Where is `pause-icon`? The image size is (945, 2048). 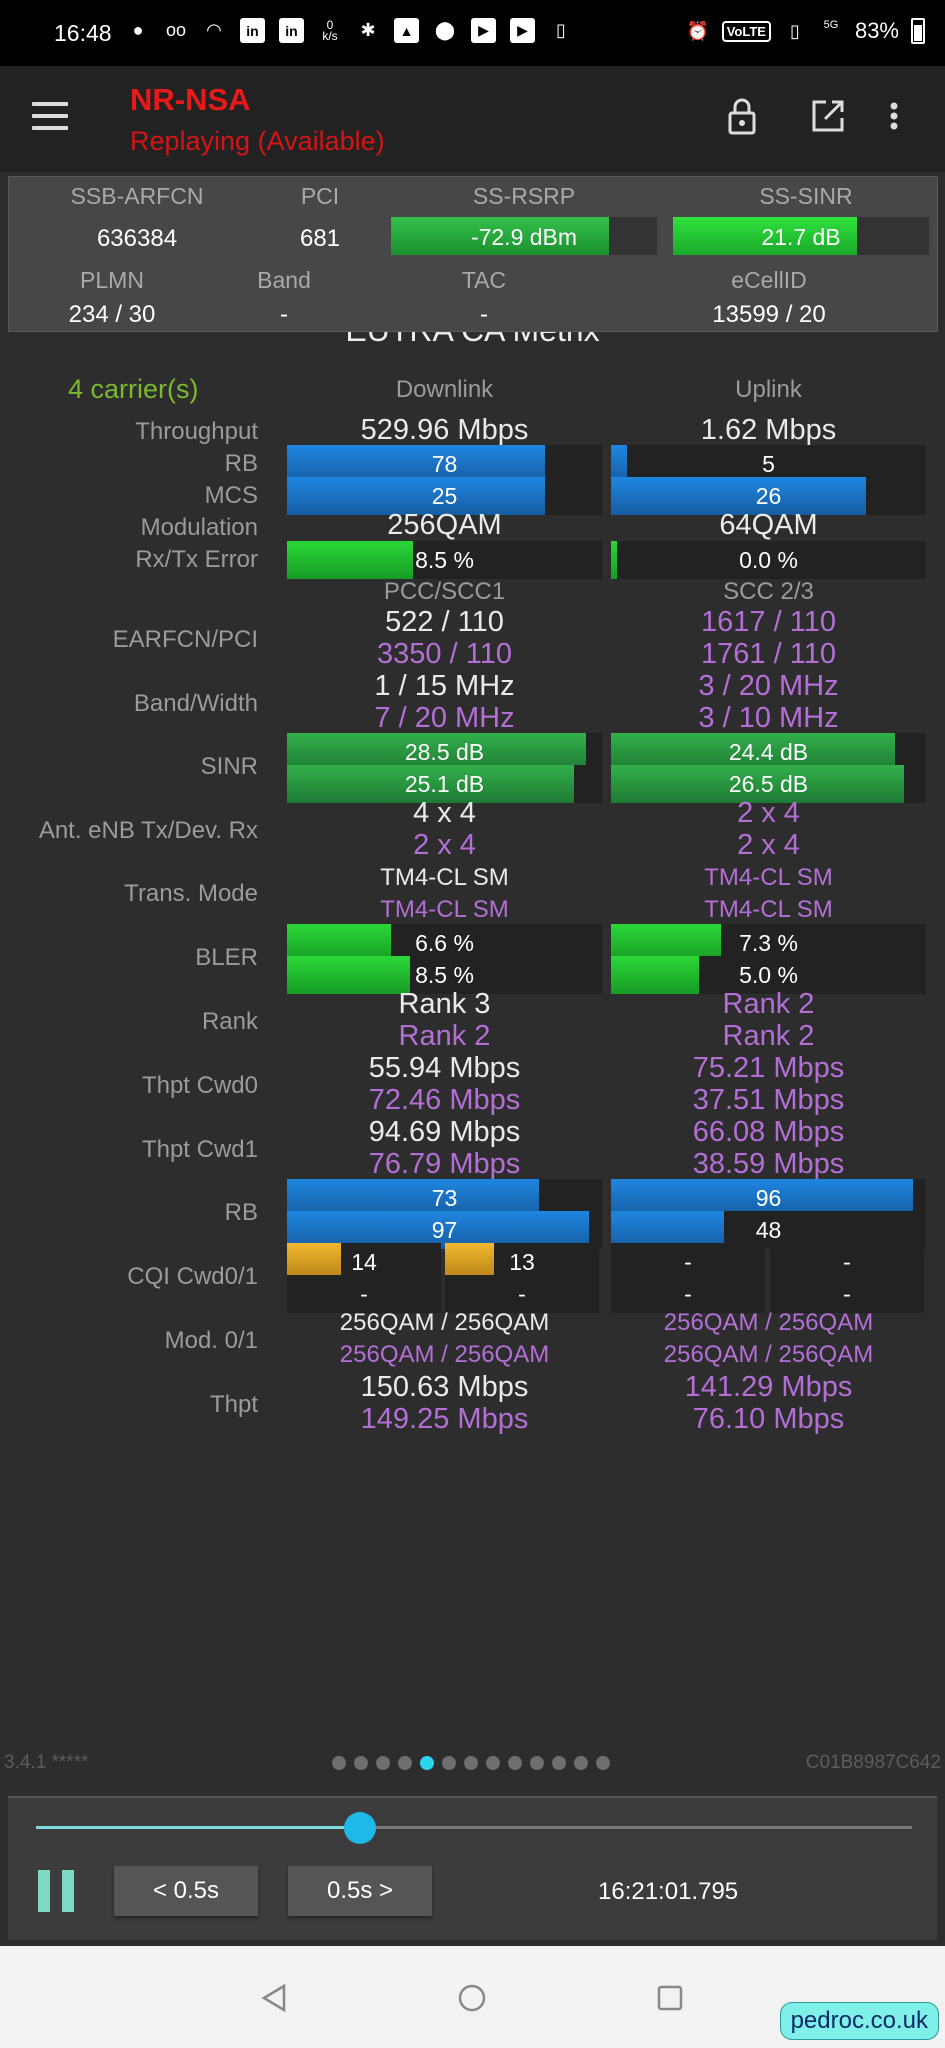 pause-icon is located at coordinates (58, 1891).